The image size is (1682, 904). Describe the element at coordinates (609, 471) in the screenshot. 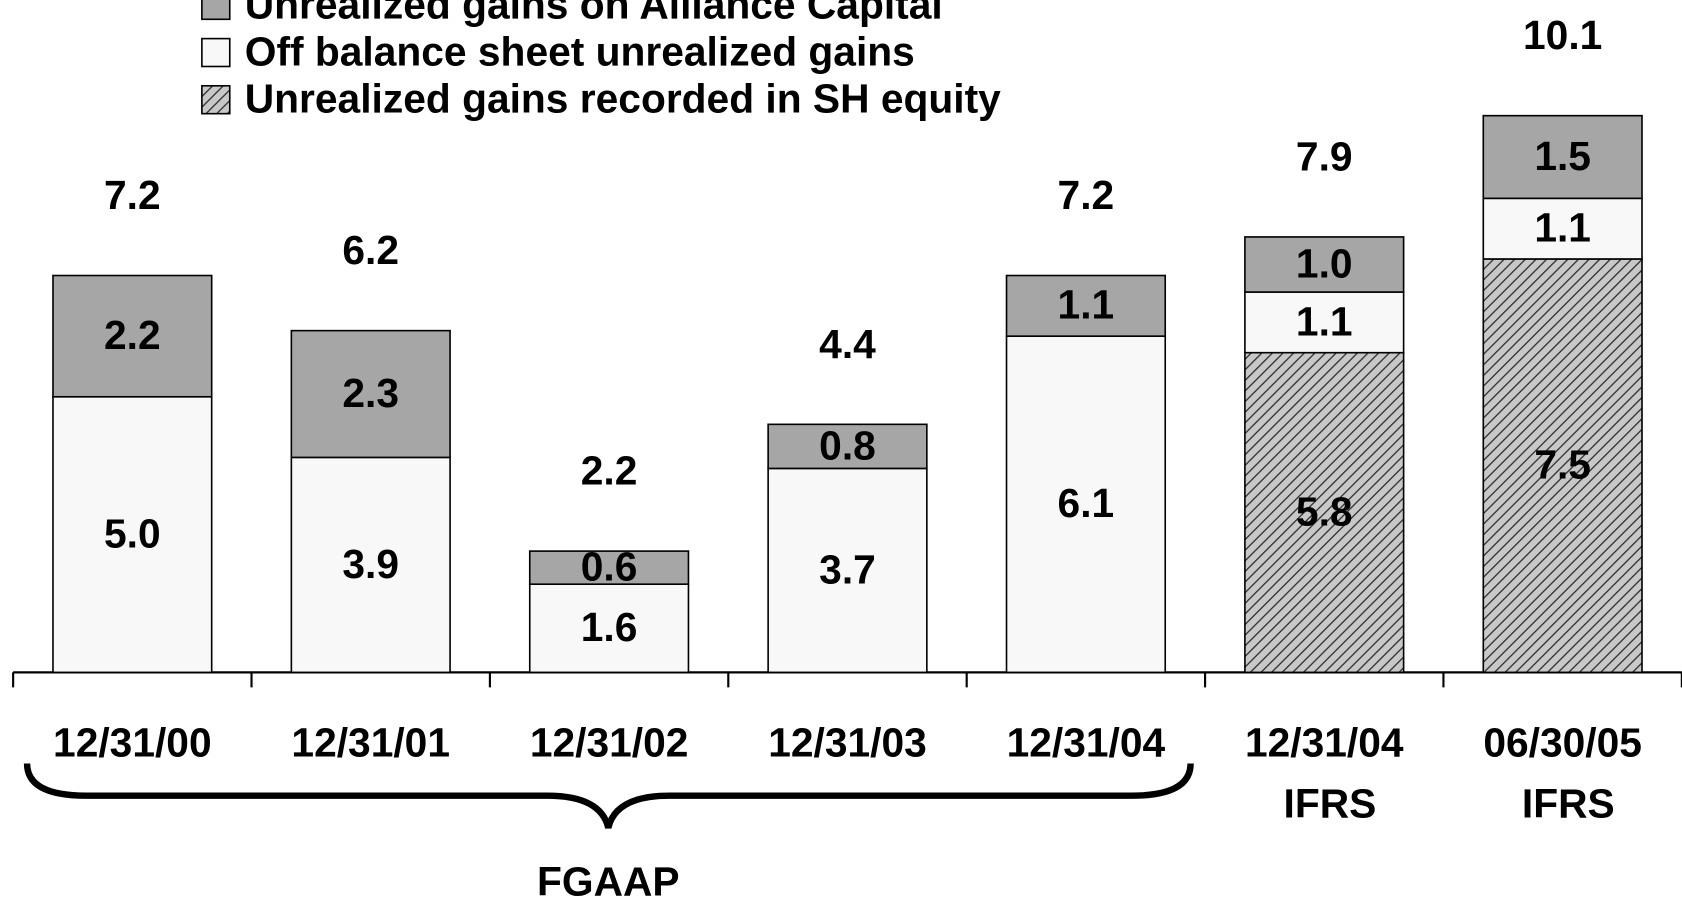

I see `total-label: 2.2` at that location.